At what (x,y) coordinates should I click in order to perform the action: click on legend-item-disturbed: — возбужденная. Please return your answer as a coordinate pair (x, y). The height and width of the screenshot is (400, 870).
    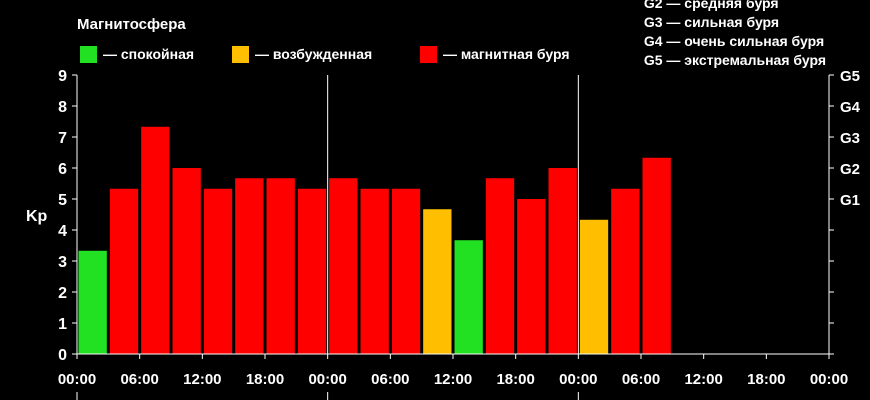
    Looking at the image, I should click on (302, 54).